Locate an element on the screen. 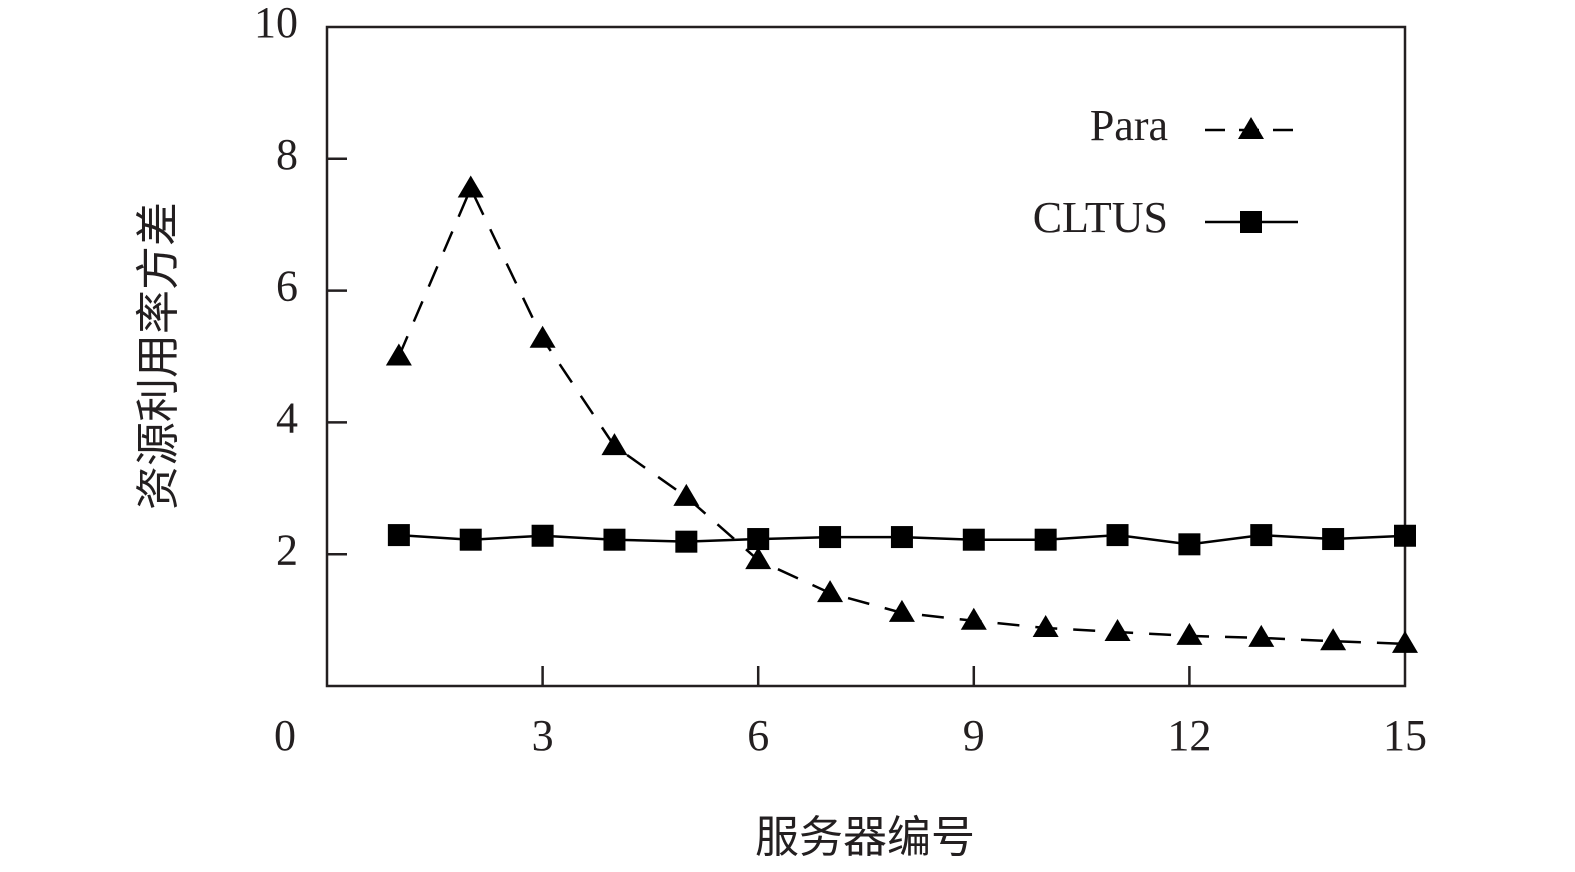 Image resolution: width=1575 pixels, height=872 pixels. y-tick-label: 6 is located at coordinates (287, 286).